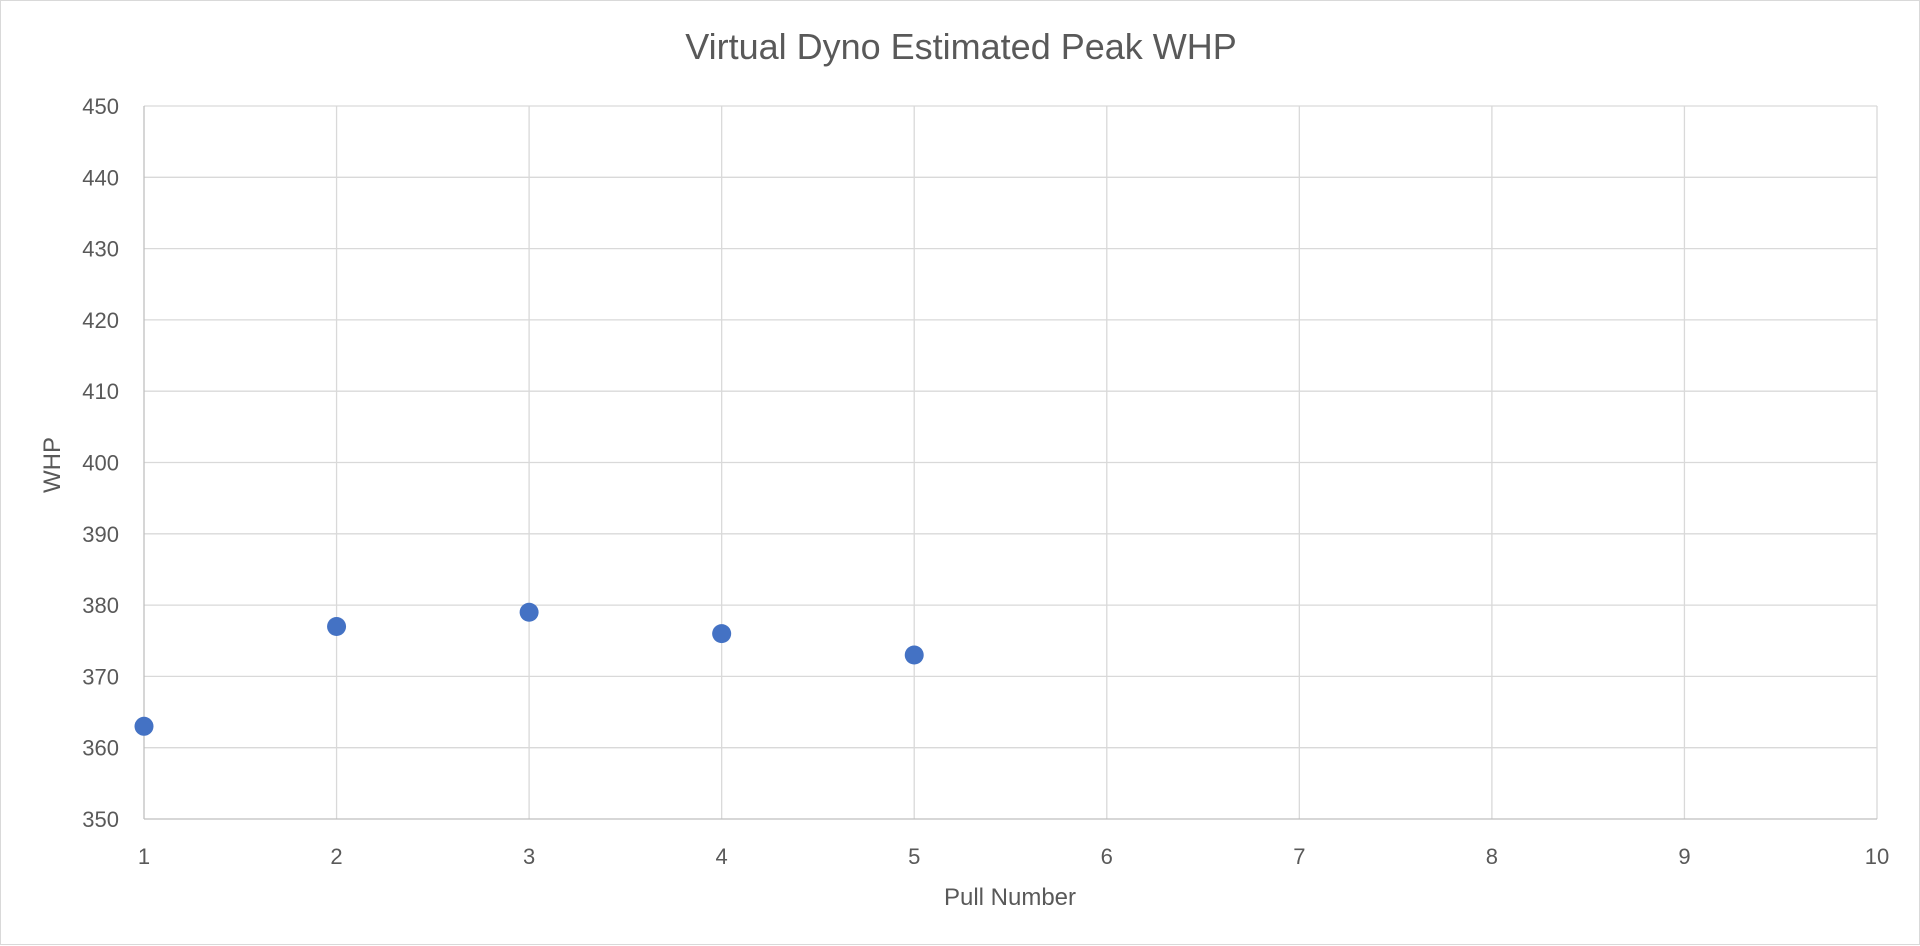 The width and height of the screenshot is (1920, 946). I want to click on x-tick-label: 2, so click(336, 856).